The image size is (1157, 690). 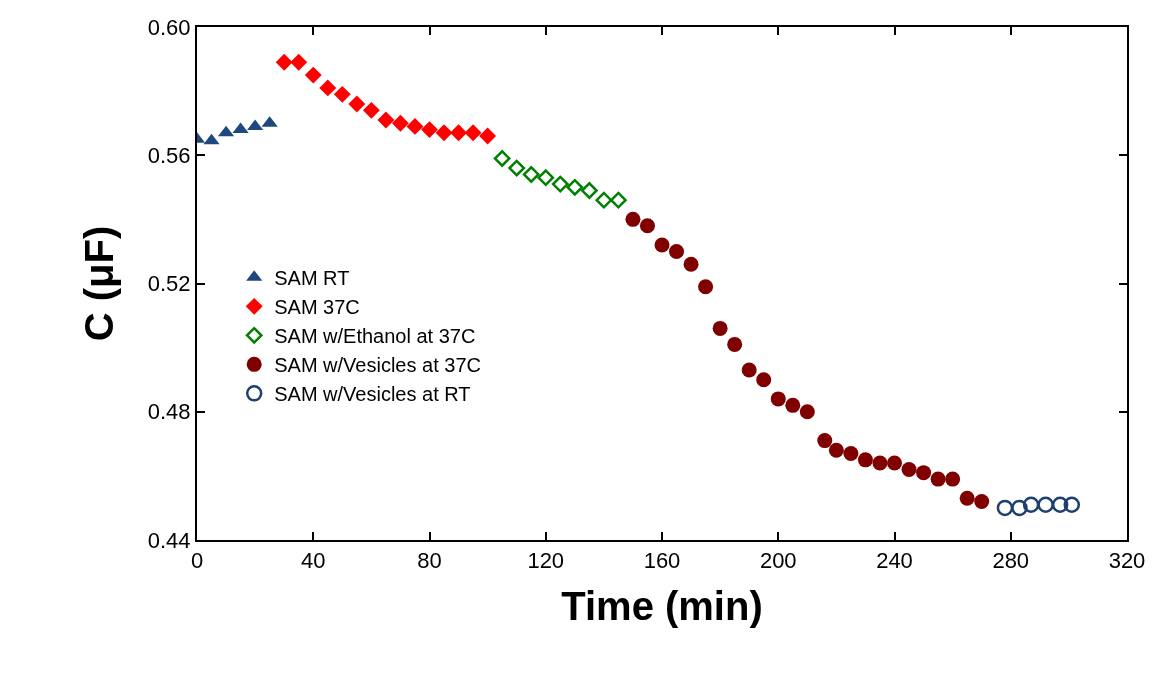 I want to click on x-tick-label: 240, so click(x=894, y=561).